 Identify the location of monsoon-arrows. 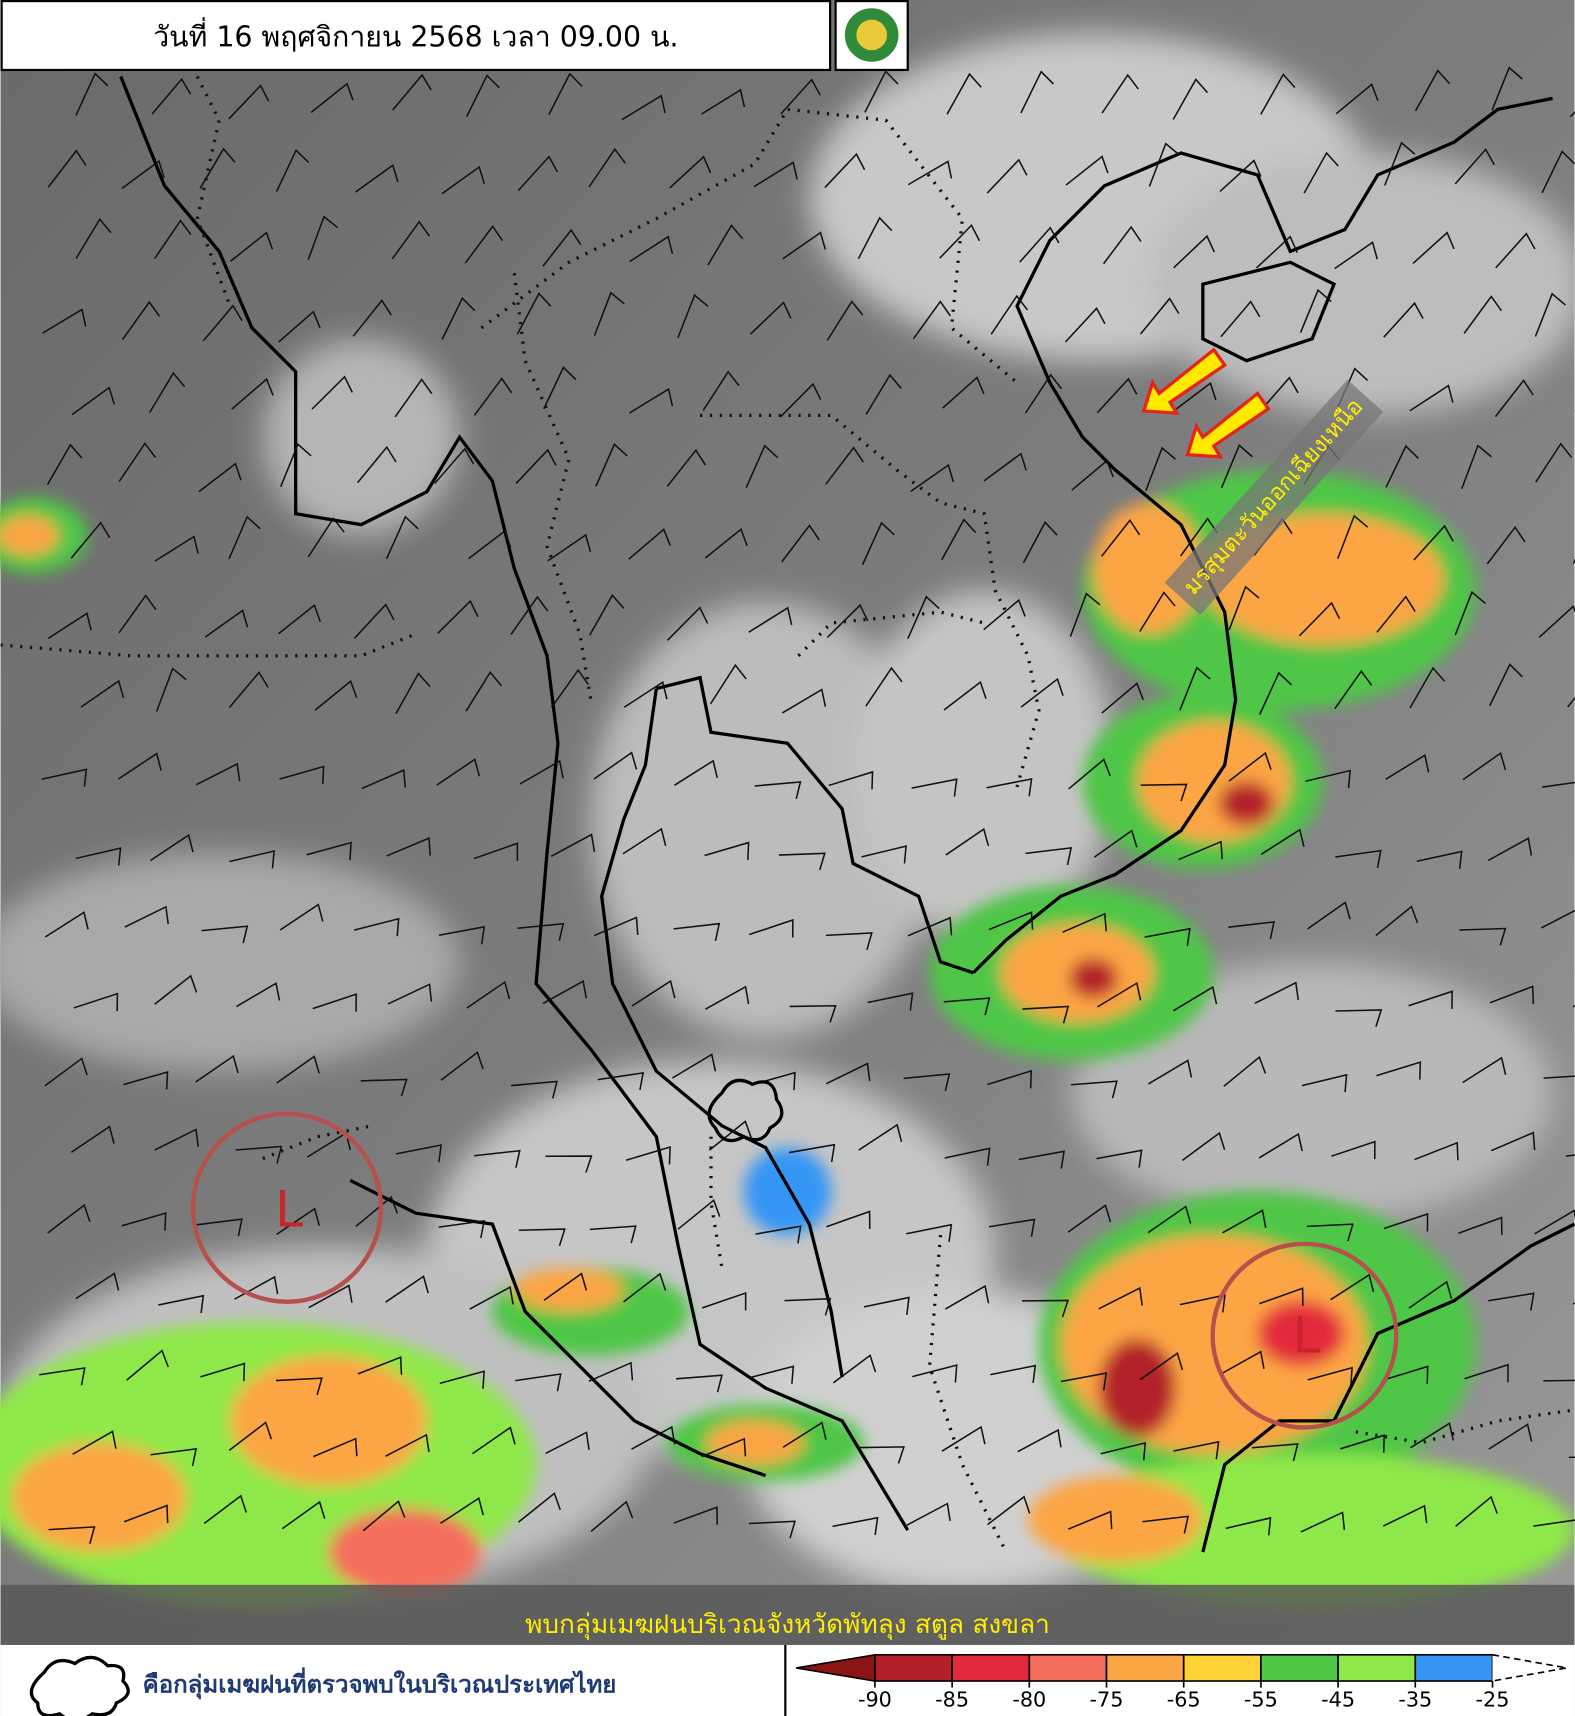
(1206, 403).